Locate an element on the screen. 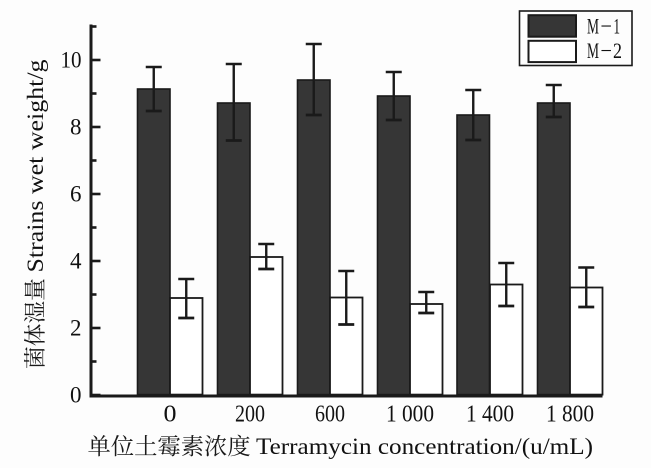 This screenshot has height=473, width=651. svg-text: 600 is located at coordinates (330, 414).